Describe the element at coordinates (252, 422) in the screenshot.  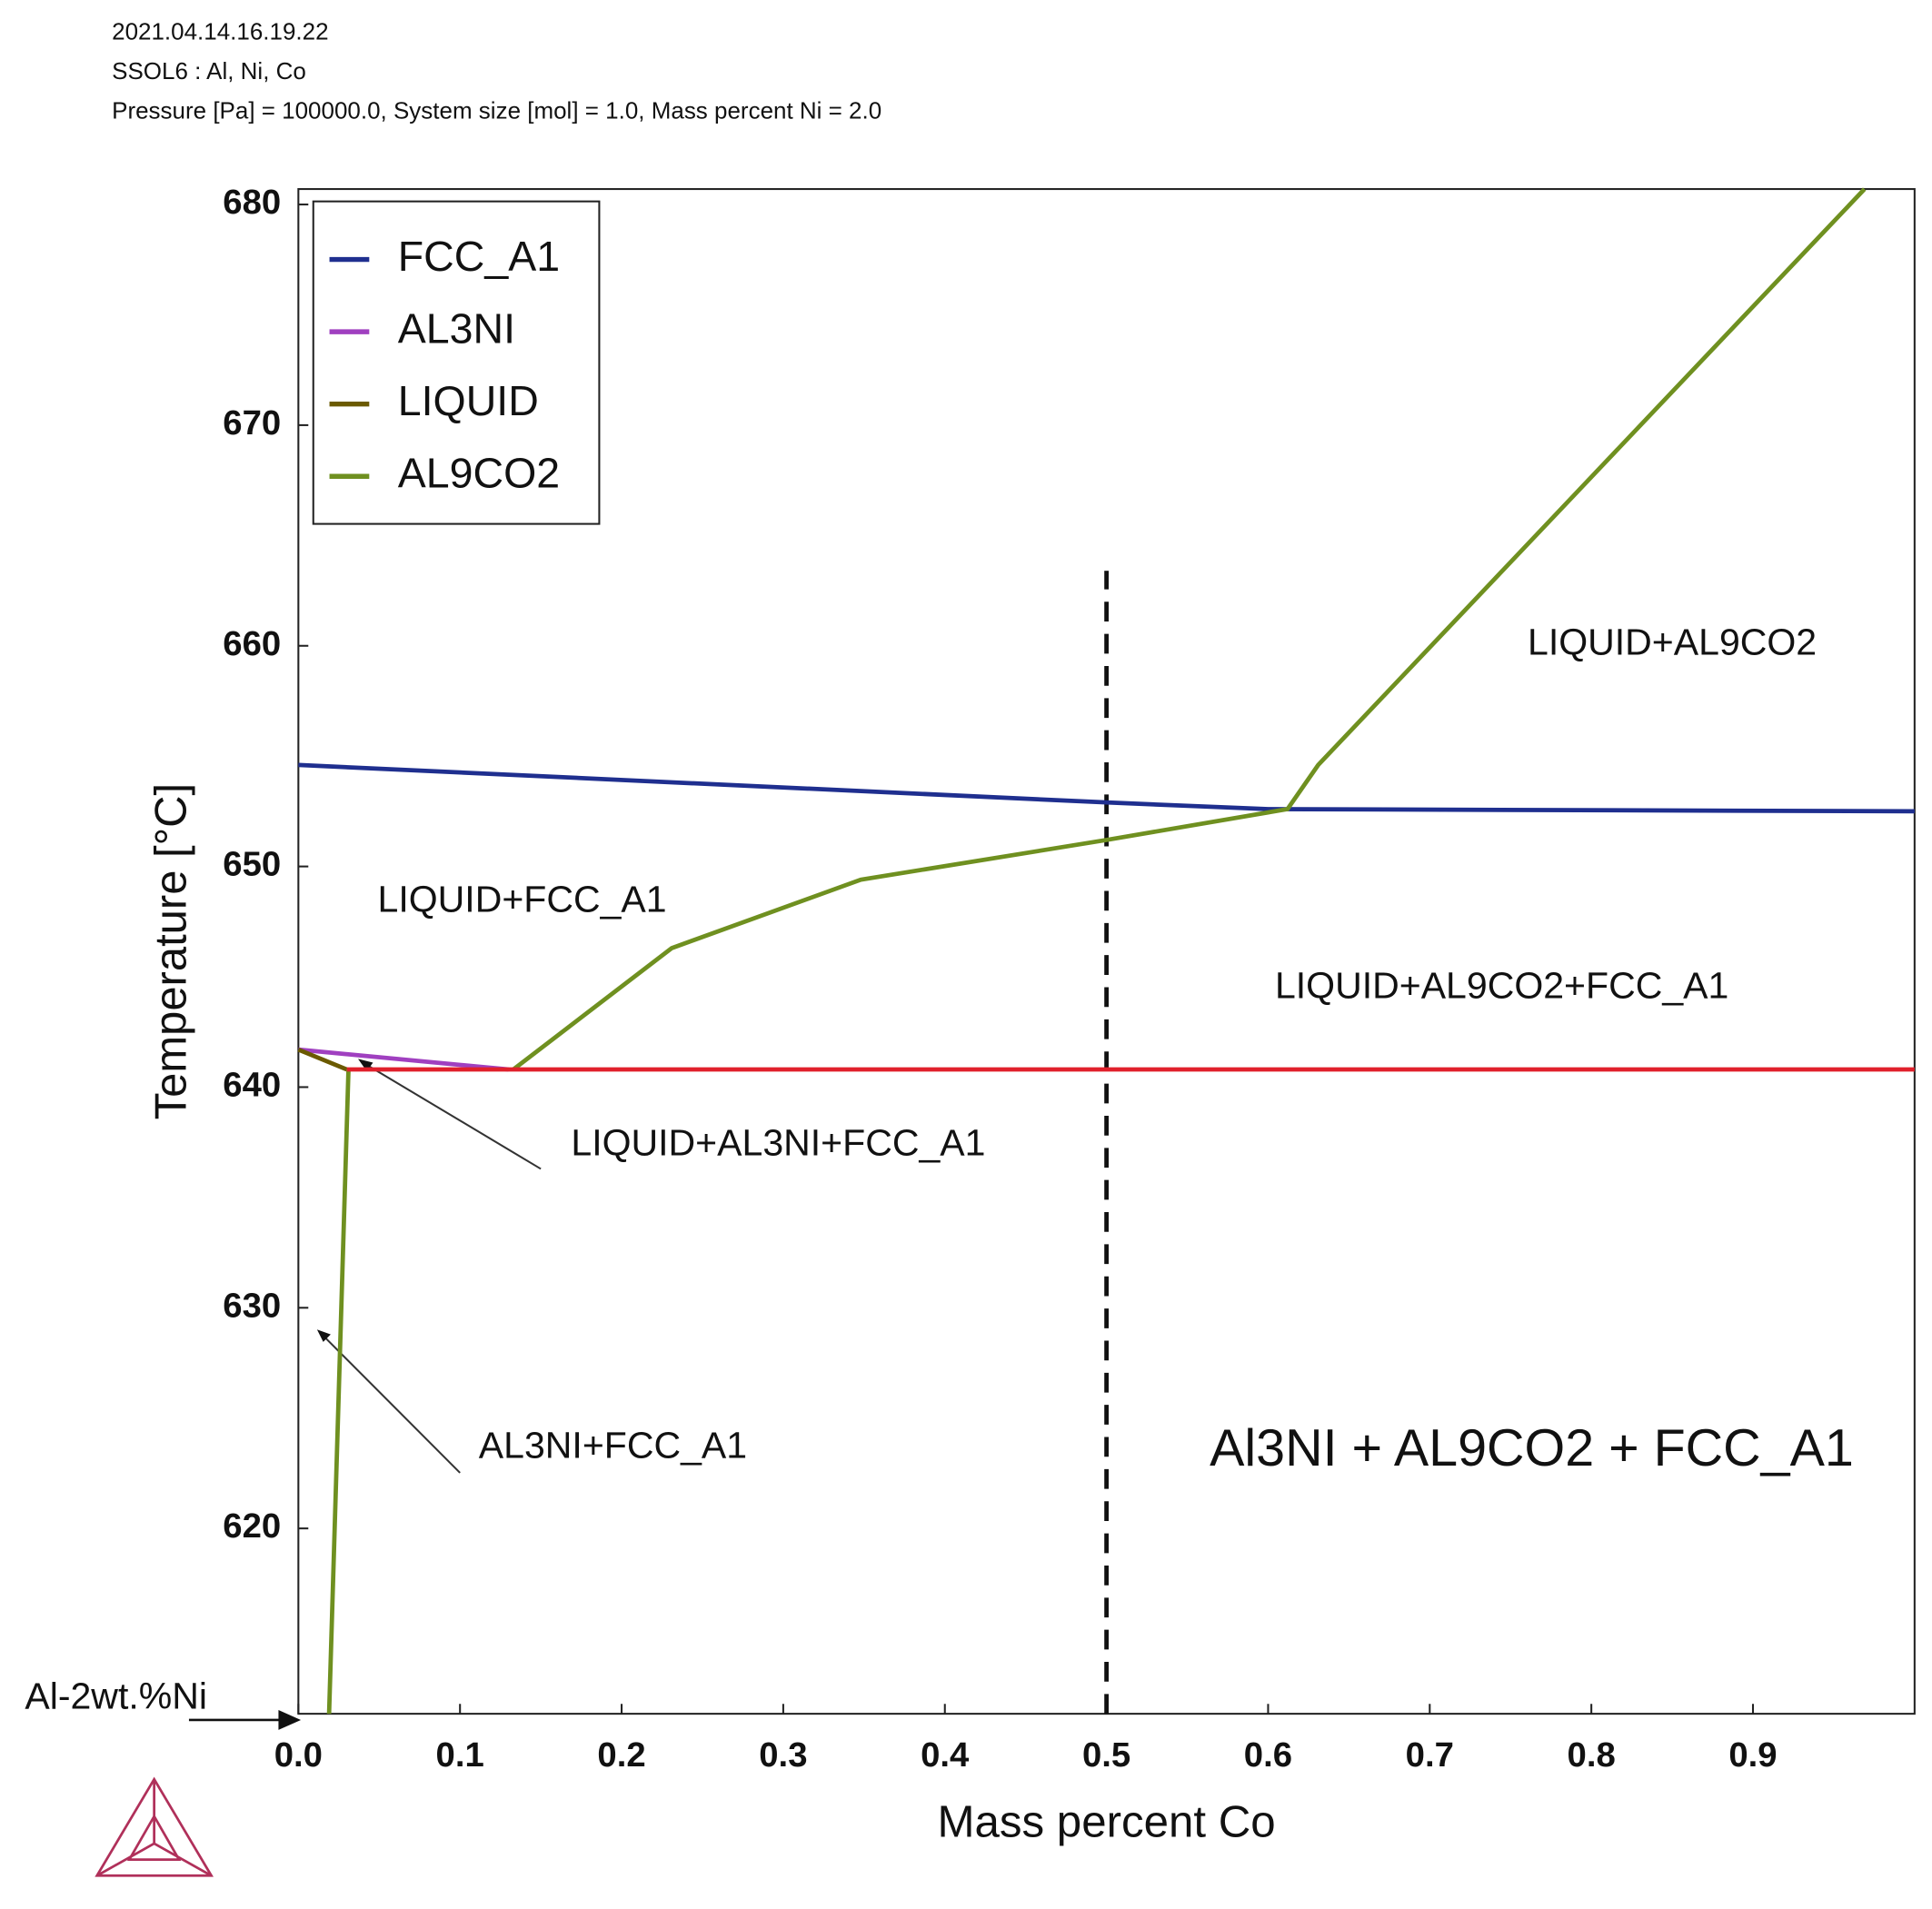
I see `y-tick-label: 670` at that location.